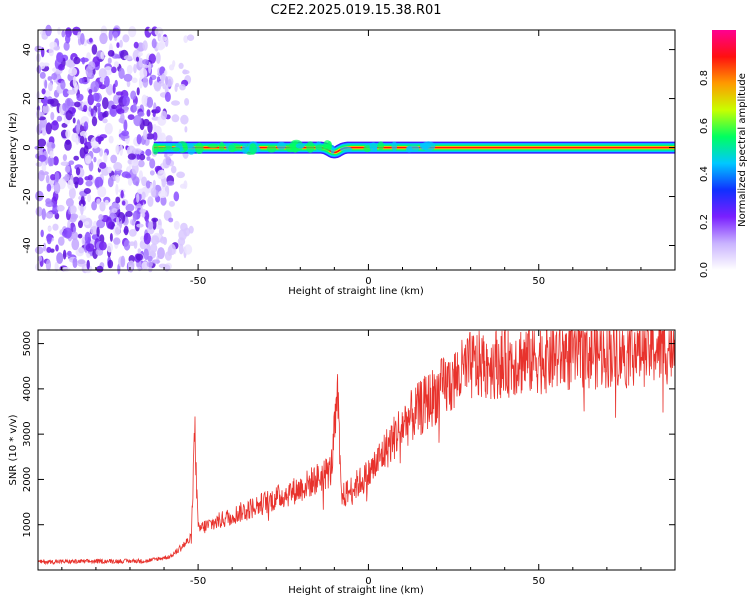 This screenshot has height=604, width=750. I want to click on colorbar-tick-label: 0.2, so click(704, 222).